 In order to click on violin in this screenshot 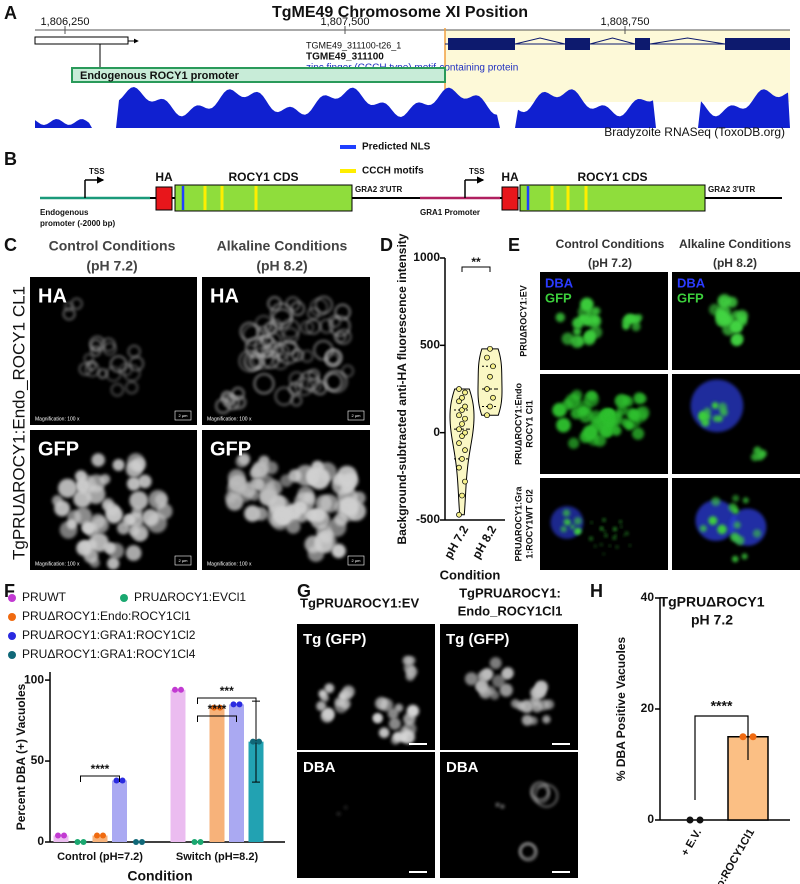, I will do `click(462, 452)`.